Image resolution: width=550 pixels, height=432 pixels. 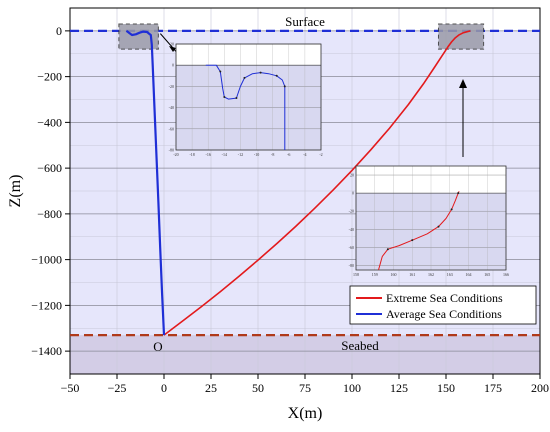 I want to click on inset-x-tick-label-3: 161, so click(x=412, y=274).